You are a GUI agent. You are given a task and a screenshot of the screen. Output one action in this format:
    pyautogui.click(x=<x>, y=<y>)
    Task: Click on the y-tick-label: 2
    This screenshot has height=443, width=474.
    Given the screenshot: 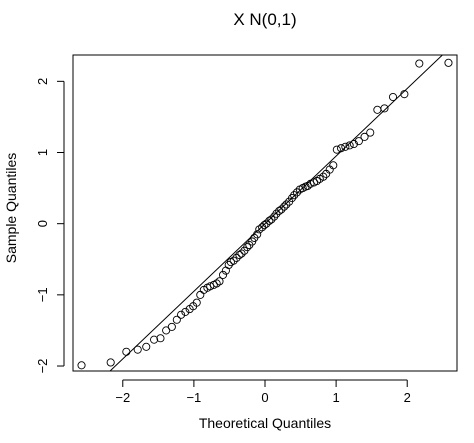 What is the action you would take?
    pyautogui.click(x=42, y=81)
    